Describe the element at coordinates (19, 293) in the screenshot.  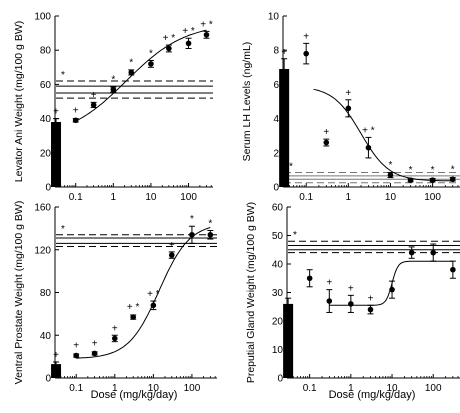
I see `ventral-prostate-y-label: Ventral Prostate Weight (mg/100 g BW)` at that location.